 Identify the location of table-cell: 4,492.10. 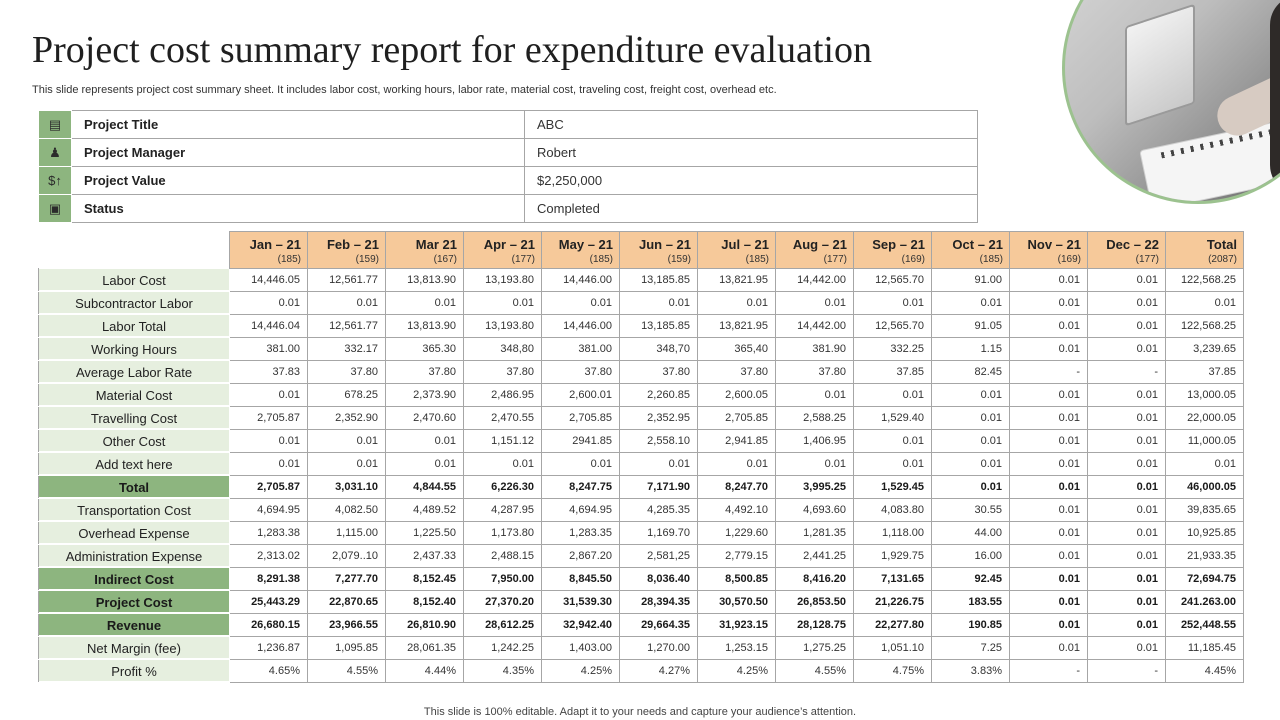
(736, 510).